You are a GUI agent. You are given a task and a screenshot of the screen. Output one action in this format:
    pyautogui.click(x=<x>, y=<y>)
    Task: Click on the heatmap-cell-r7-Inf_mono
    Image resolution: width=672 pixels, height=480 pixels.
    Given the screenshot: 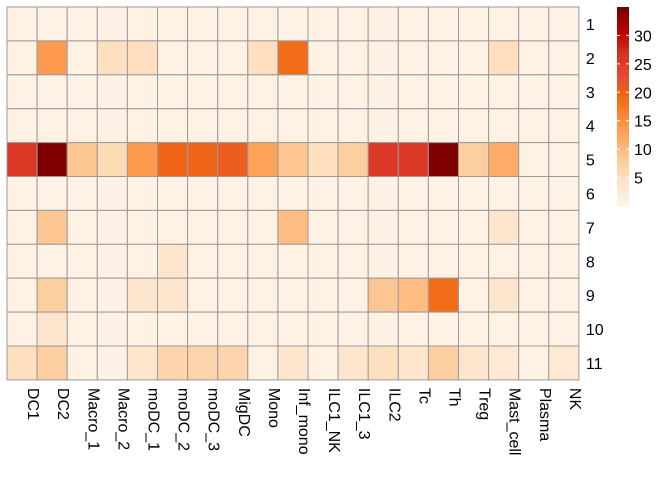 What is the action you would take?
    pyautogui.click(x=293, y=227)
    